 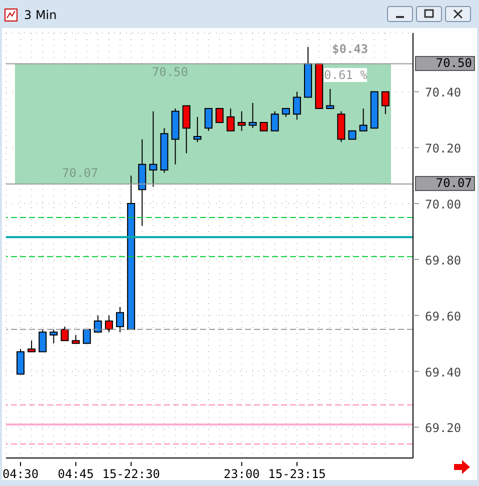 What do you see at coordinates (443, 372) in the screenshot?
I see `y-tick-label: 69.40` at bounding box center [443, 372].